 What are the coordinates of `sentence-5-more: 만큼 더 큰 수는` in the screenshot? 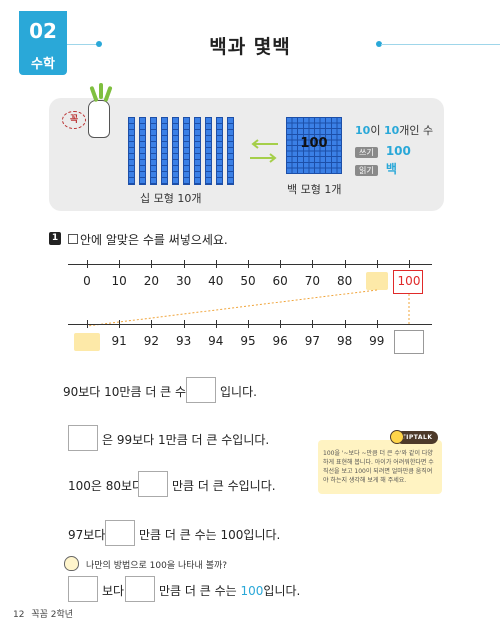 It's located at (198, 591).